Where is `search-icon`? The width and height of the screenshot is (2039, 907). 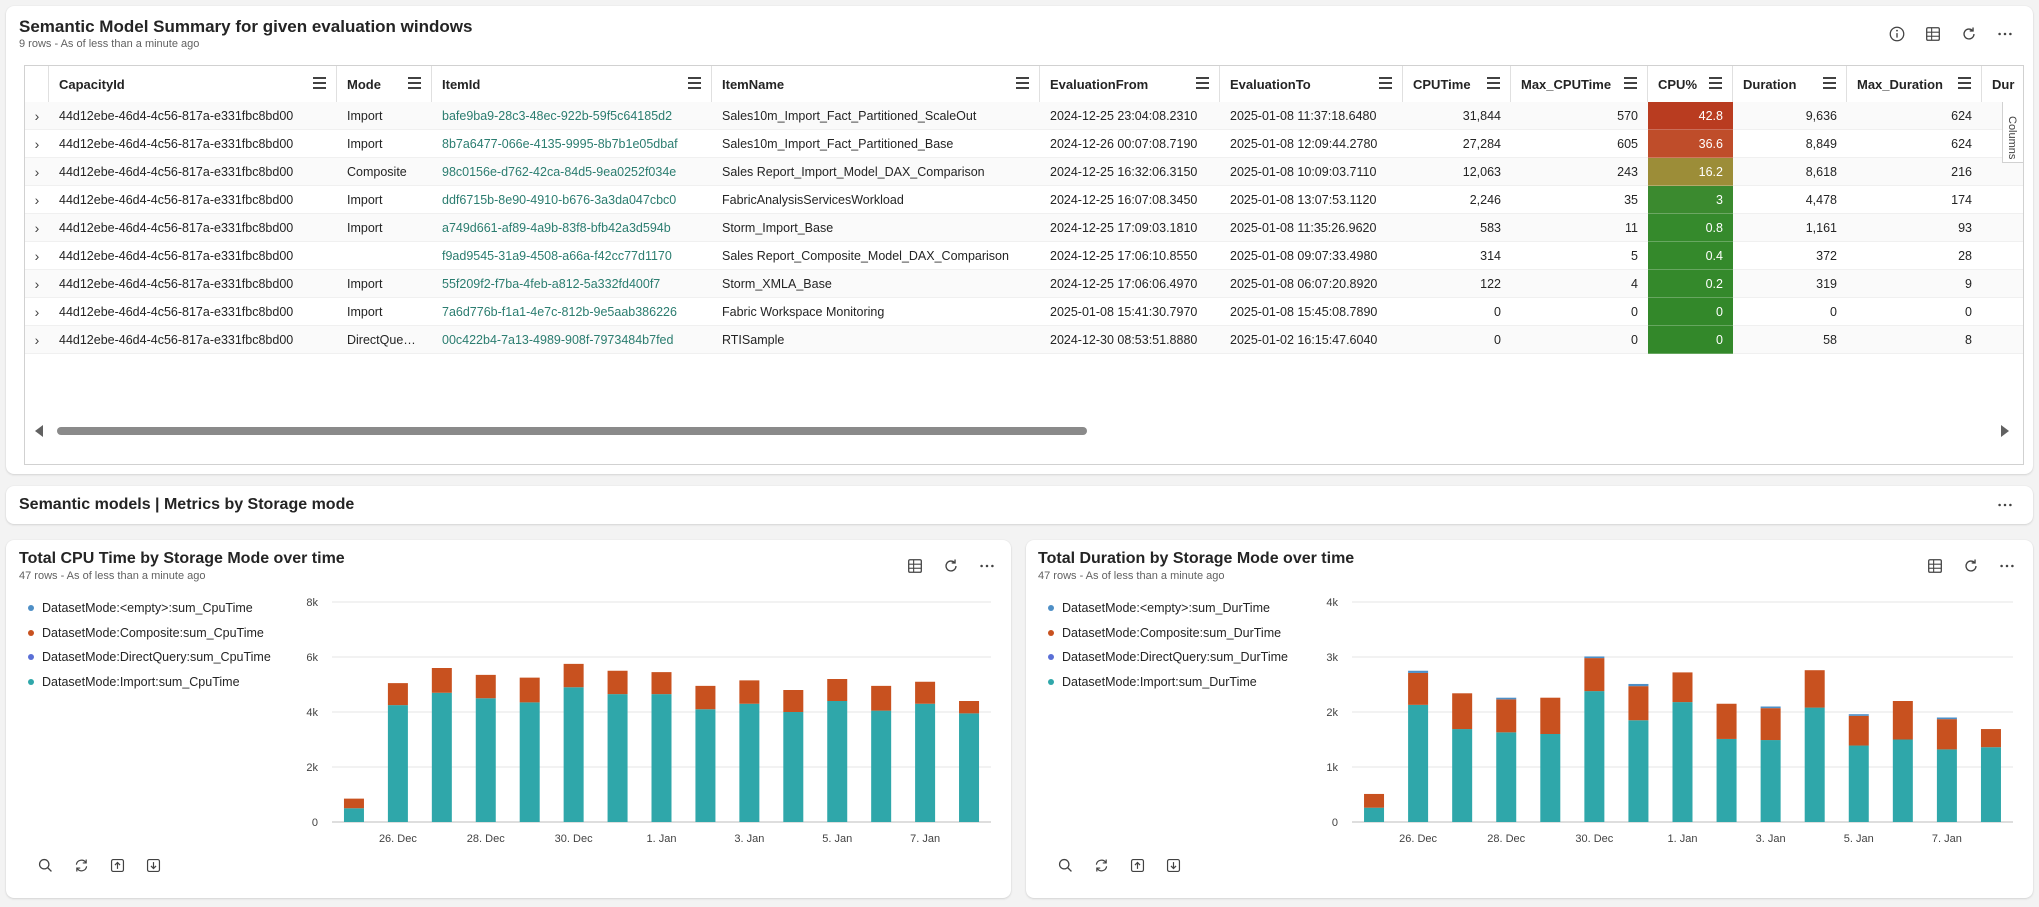 search-icon is located at coordinates (1065, 865).